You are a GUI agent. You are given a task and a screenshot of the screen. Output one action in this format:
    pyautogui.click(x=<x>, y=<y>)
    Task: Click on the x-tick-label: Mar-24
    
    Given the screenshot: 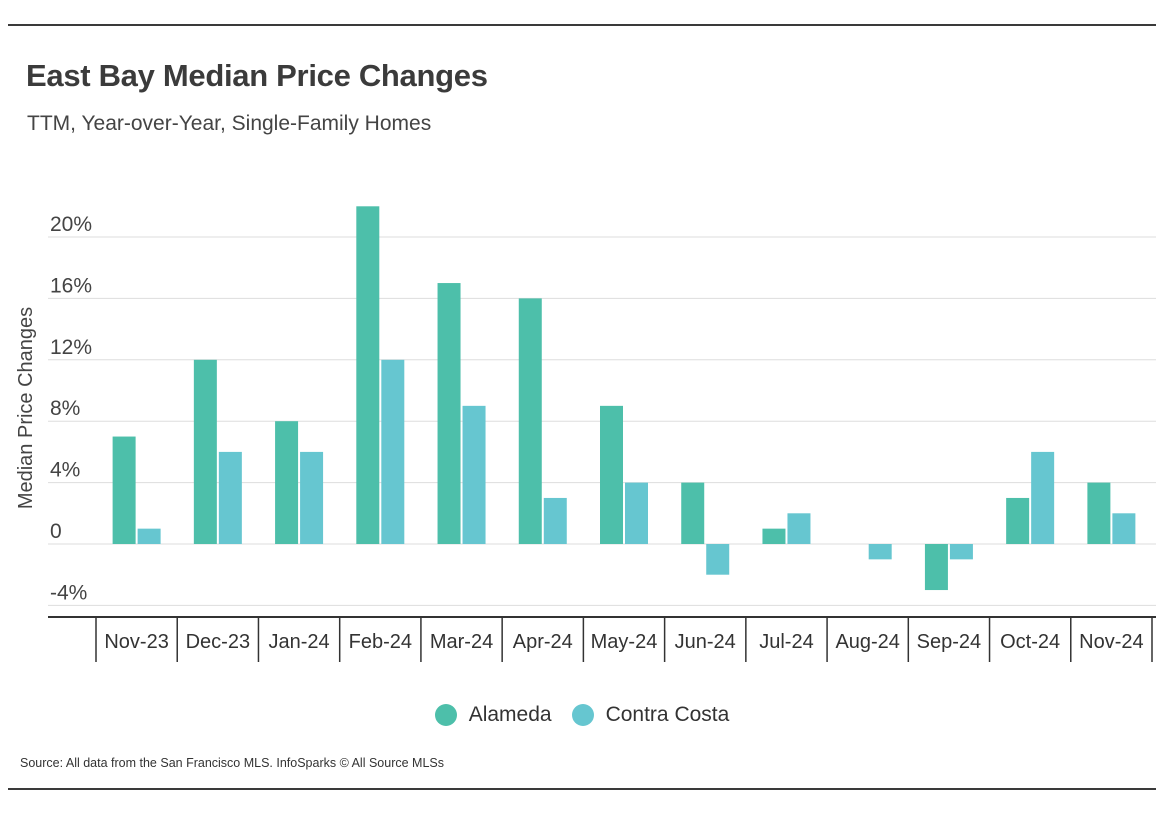 What is the action you would take?
    pyautogui.click(x=461, y=642)
    